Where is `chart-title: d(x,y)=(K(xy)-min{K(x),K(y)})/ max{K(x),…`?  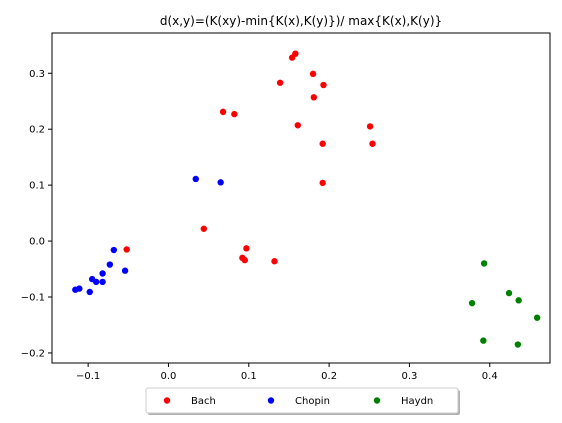 chart-title: d(x,y)=(K(xy)-min{K(x),K(y)})/ max{K(x),… is located at coordinates (301, 21).